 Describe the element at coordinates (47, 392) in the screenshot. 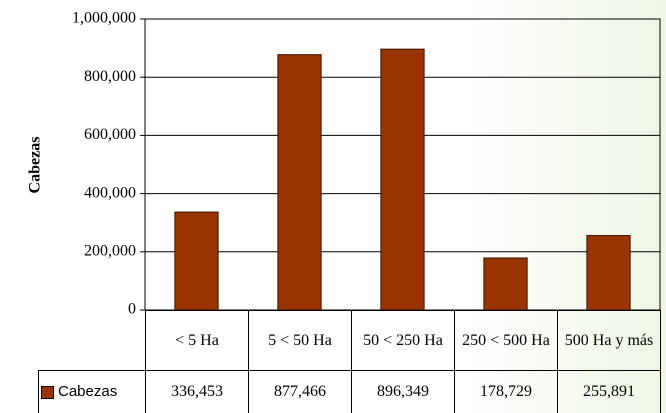

I see `legend-key` at that location.